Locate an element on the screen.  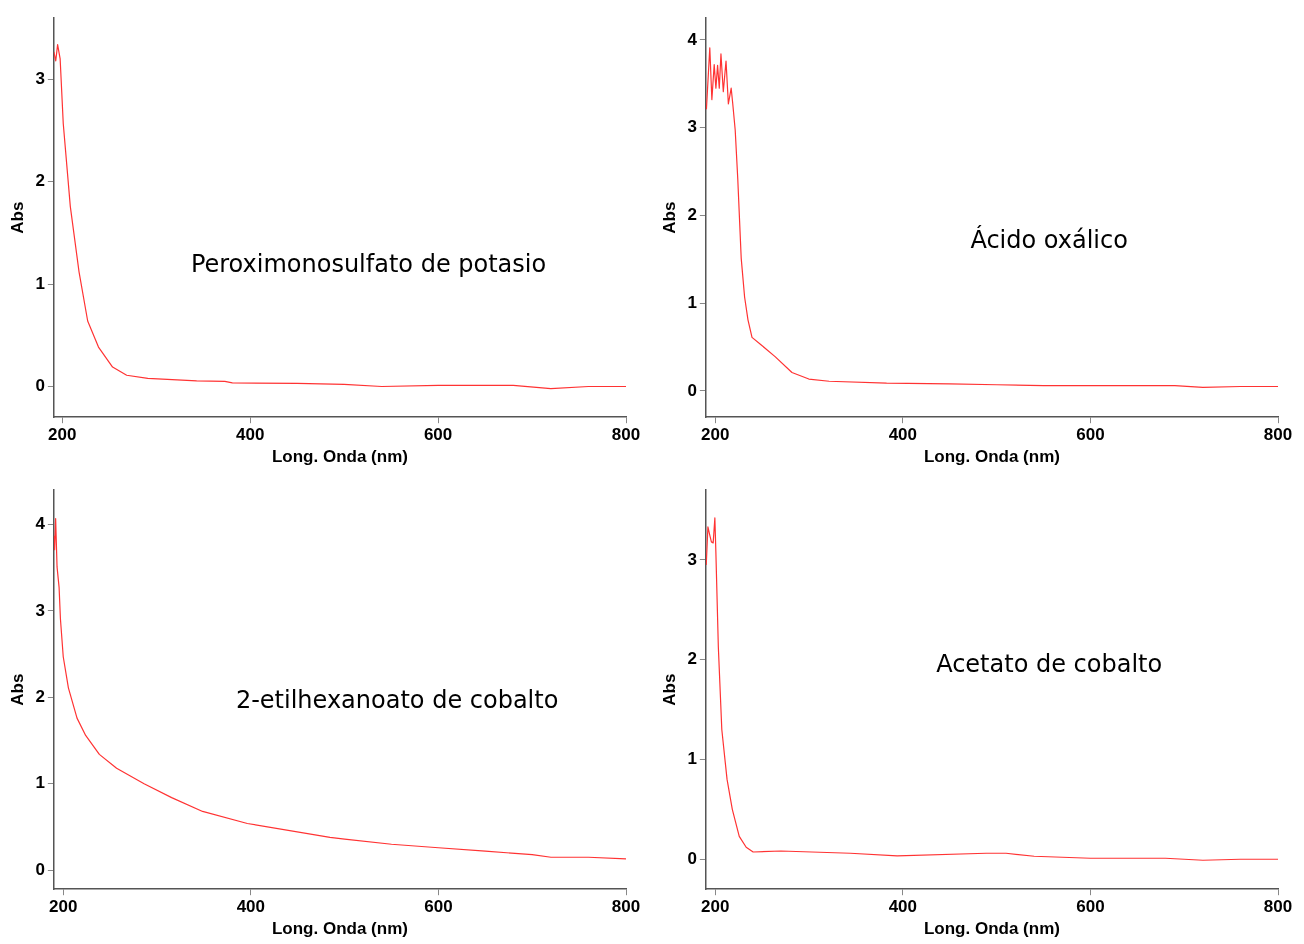
annotation: 2-etilhexanoato de cobalto is located at coordinates (397, 699).